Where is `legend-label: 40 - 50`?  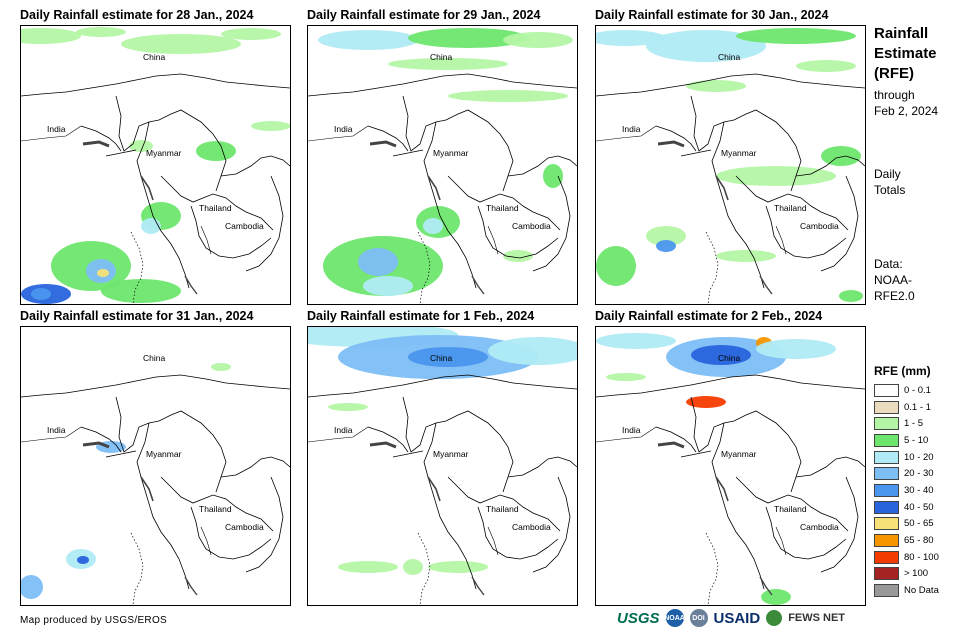
legend-label: 40 - 50 is located at coordinates (919, 507).